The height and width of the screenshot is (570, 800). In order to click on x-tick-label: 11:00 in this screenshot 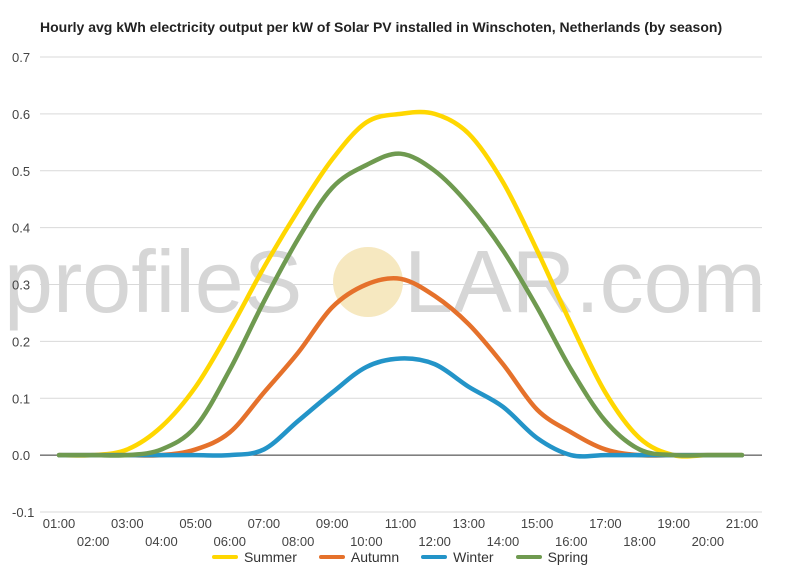, I will do `click(401, 523)`.